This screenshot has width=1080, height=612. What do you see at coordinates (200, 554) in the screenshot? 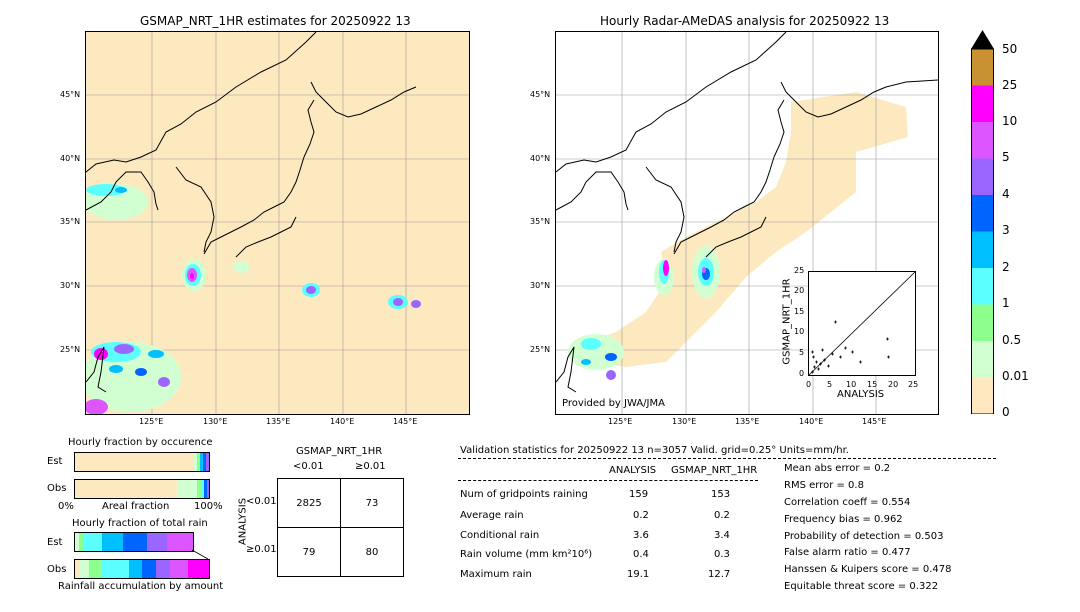
I see `total-rain-connector` at bounding box center [200, 554].